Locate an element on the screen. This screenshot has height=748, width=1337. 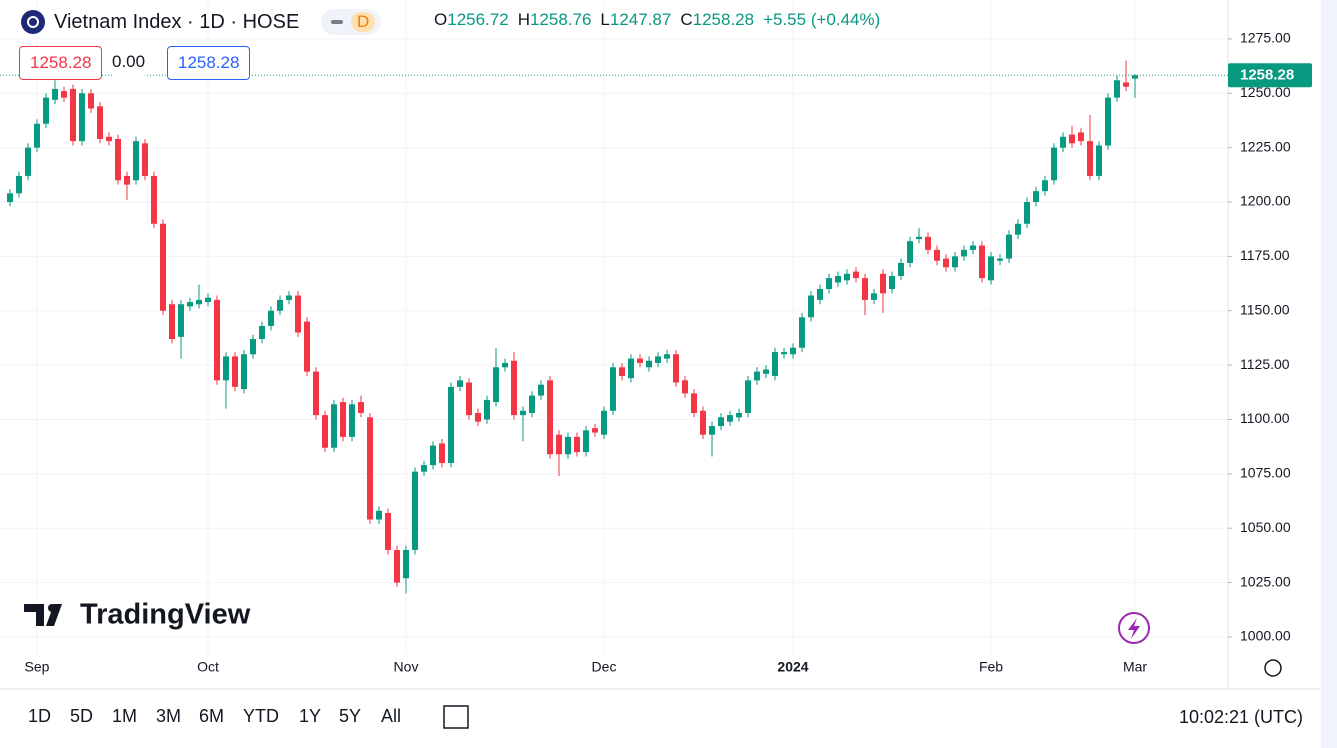
flash-bolt is located at coordinates (1134, 628).